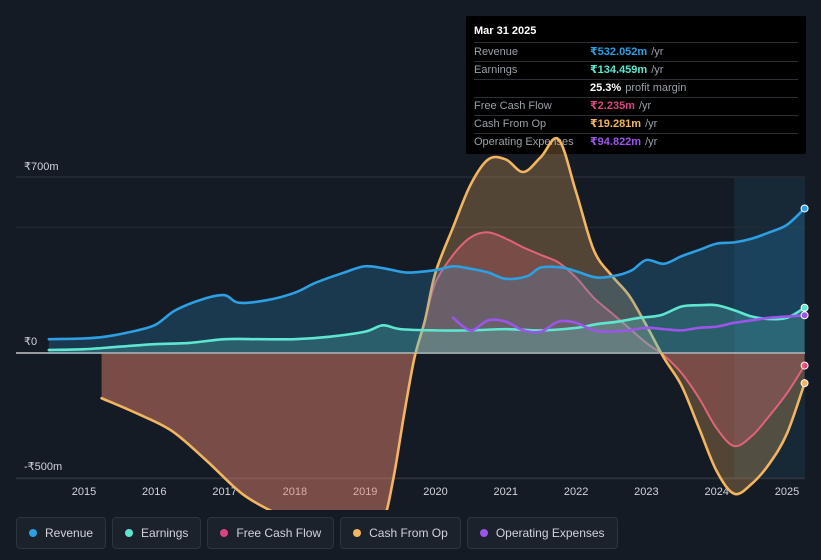  I want to click on x-tick-label: 2023, so click(646, 492).